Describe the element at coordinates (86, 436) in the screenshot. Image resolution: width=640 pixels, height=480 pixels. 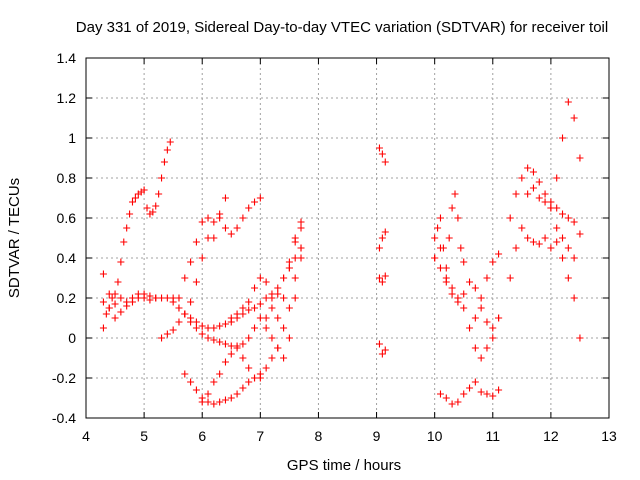
I see `x-tick-label: 4` at that location.